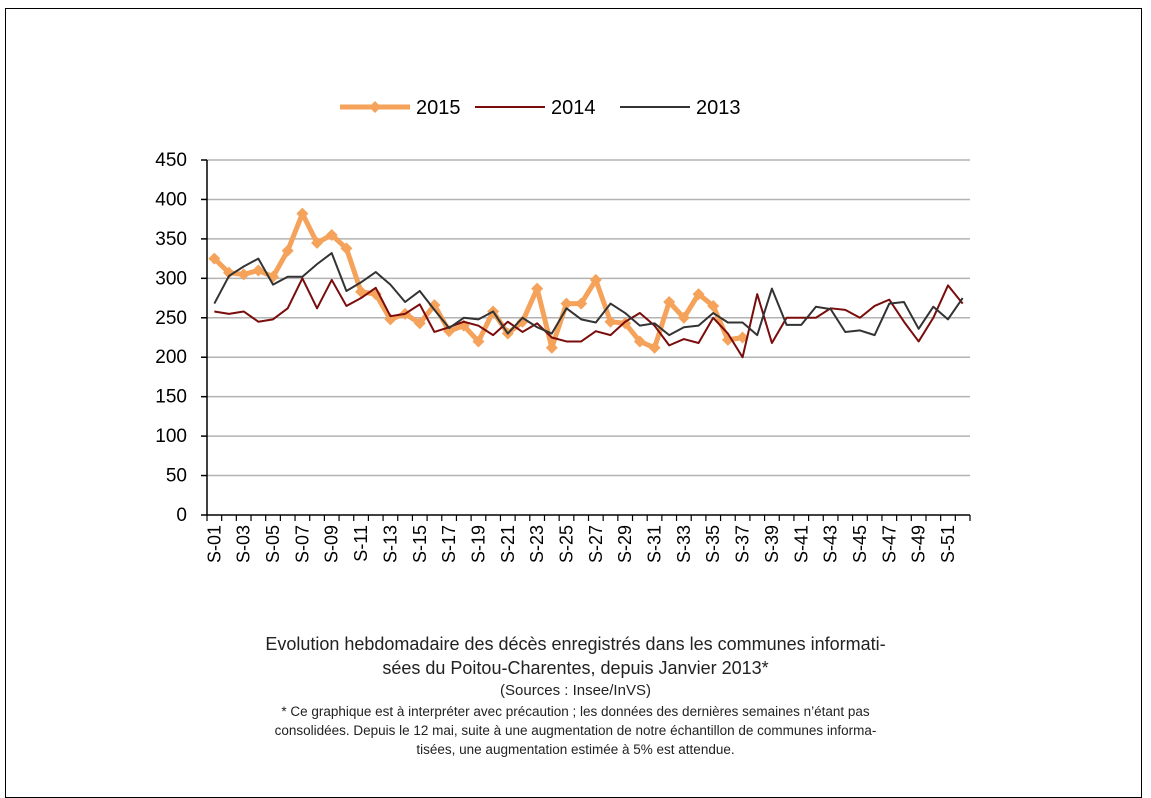  Describe the element at coordinates (171, 239) in the screenshot. I see `y-tick-label: 350` at that location.